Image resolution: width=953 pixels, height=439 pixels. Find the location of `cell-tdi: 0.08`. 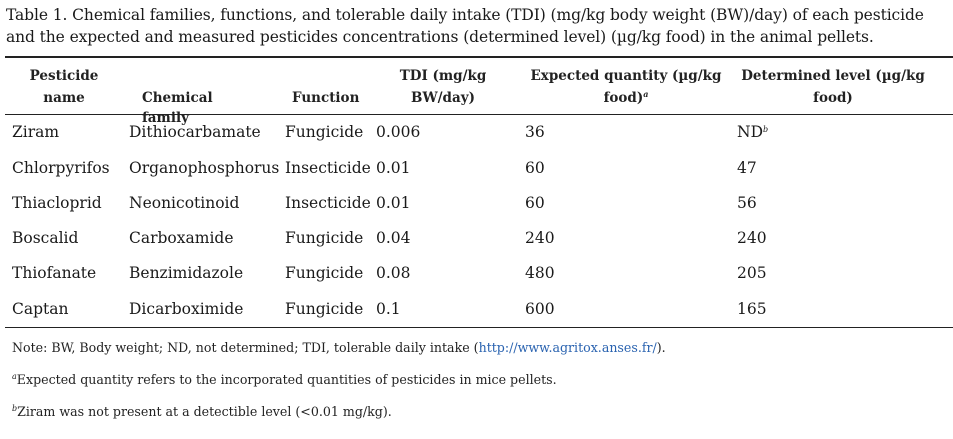

cell-tdi: 0.08 is located at coordinates (393, 273).